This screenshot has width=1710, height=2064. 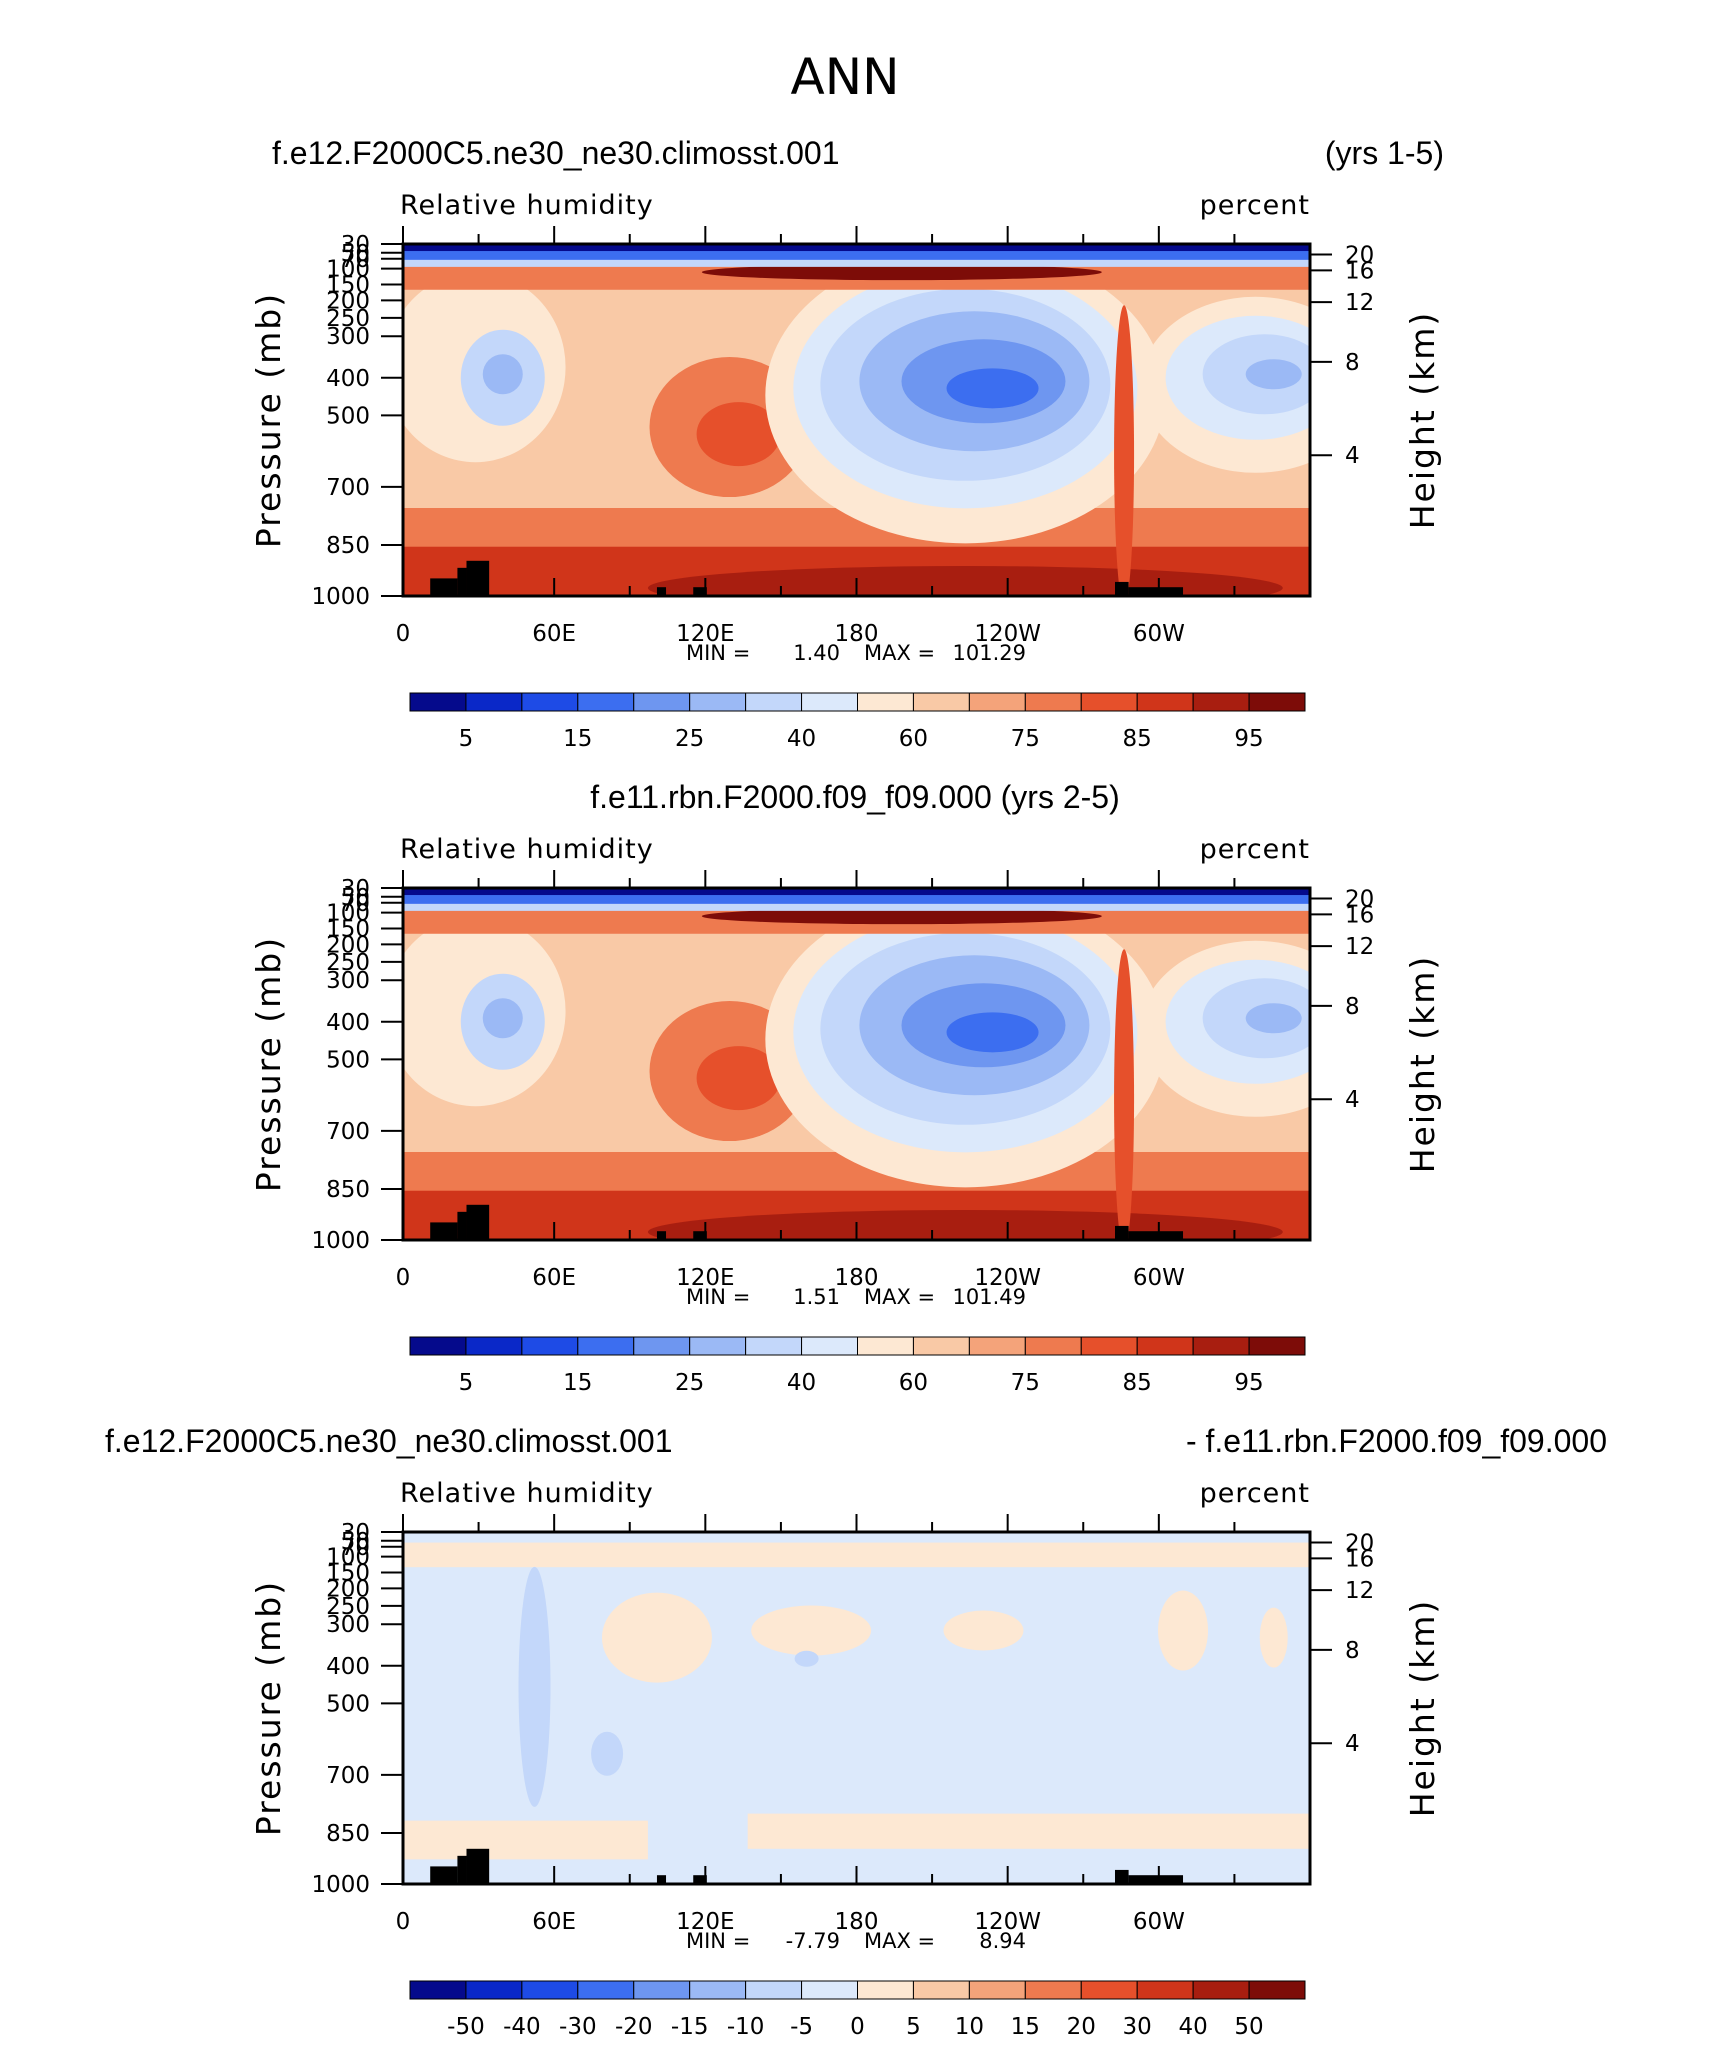 What do you see at coordinates (857, 2027) in the screenshot?
I see `colorbar-label: 0` at bounding box center [857, 2027].